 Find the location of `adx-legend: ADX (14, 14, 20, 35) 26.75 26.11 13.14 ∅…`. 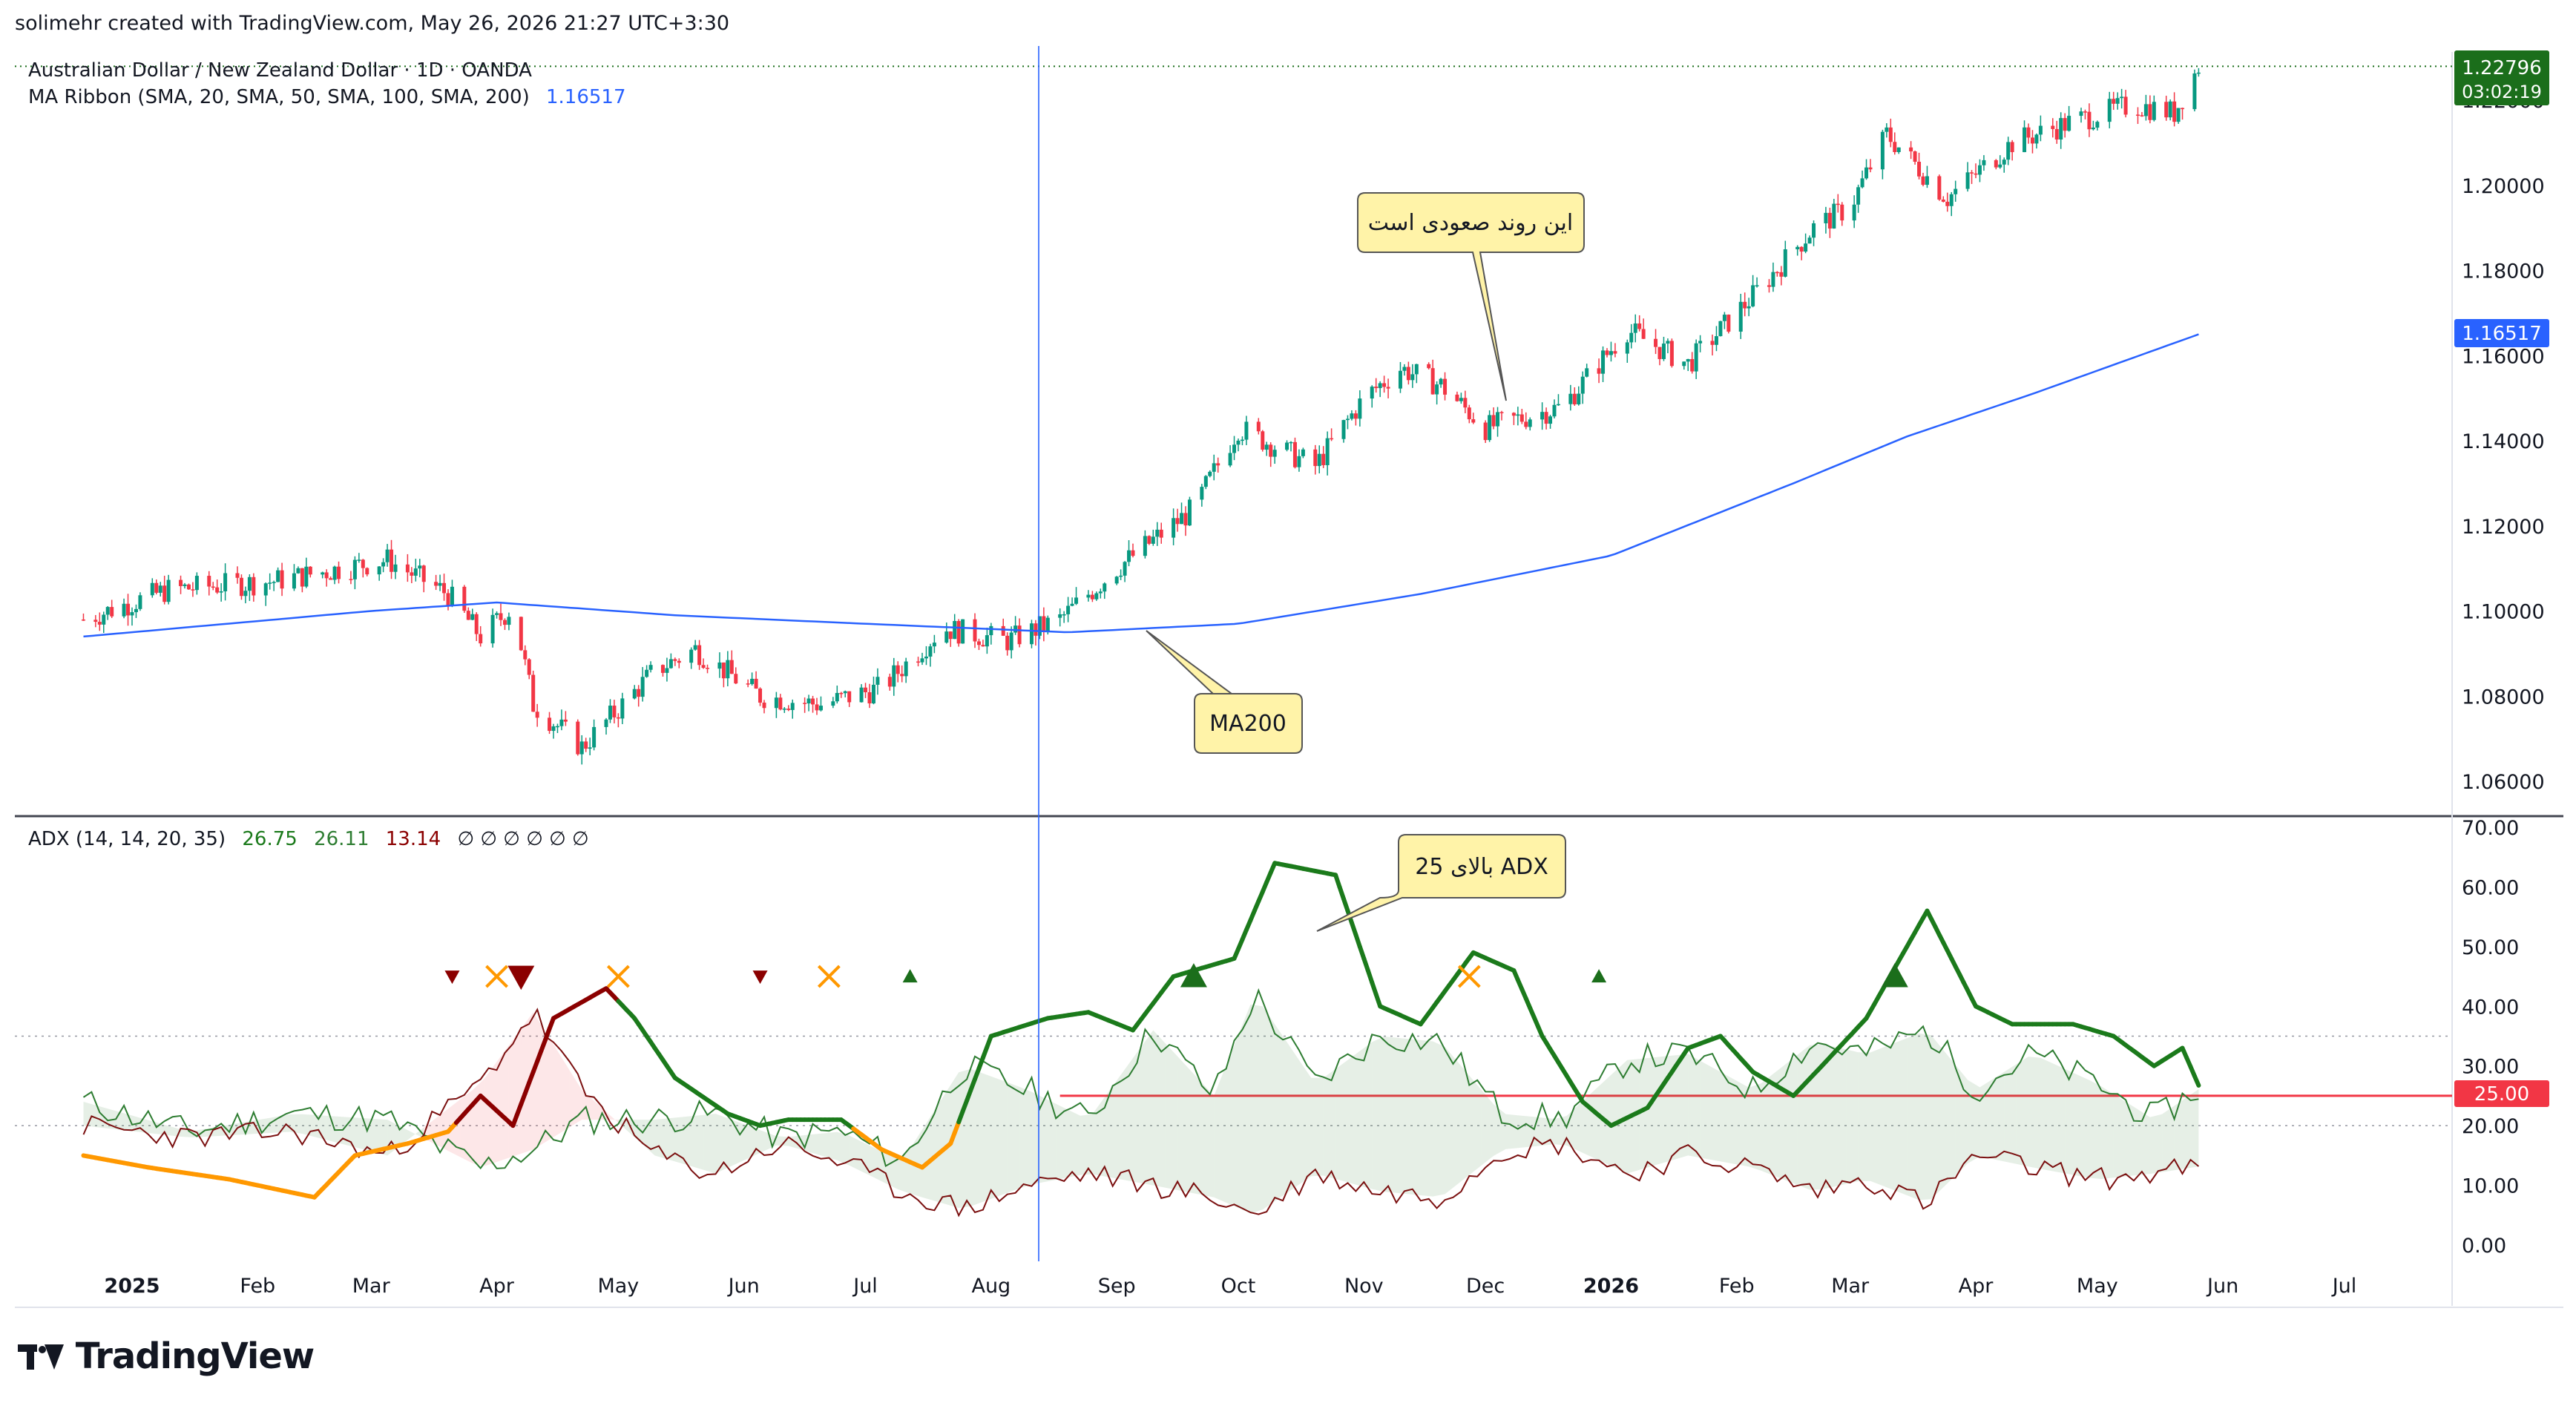

adx-legend: ADX (14, 14, 20, 35) 26.75 26.11 13.14 ∅… is located at coordinates (313, 839).